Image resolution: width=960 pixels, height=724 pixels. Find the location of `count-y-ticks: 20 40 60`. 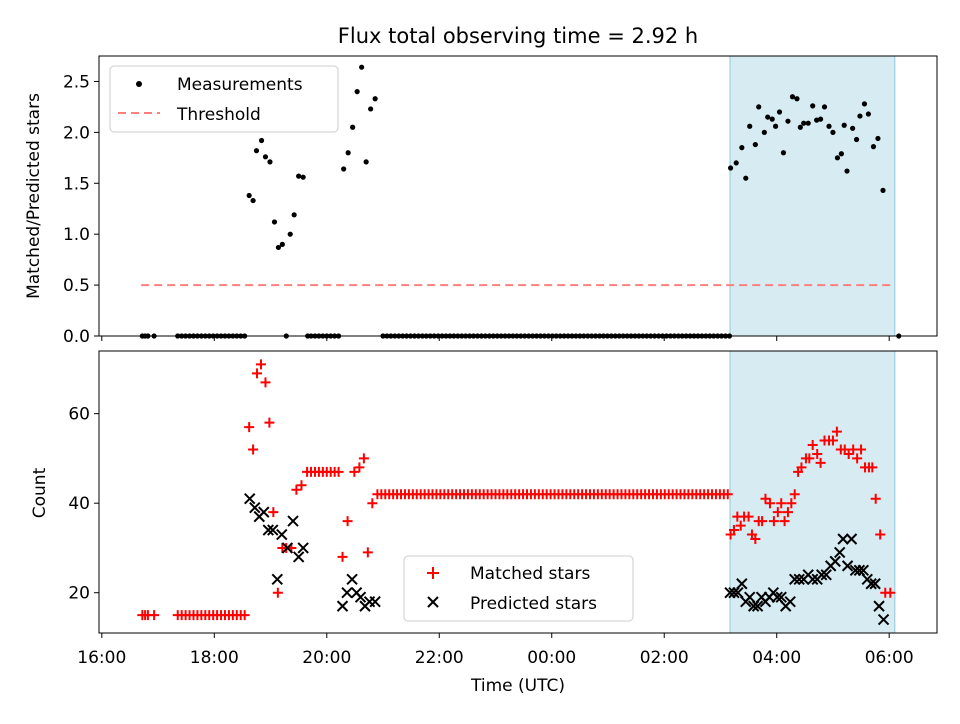

count-y-ticks: 20 40 60 is located at coordinates (83, 504).